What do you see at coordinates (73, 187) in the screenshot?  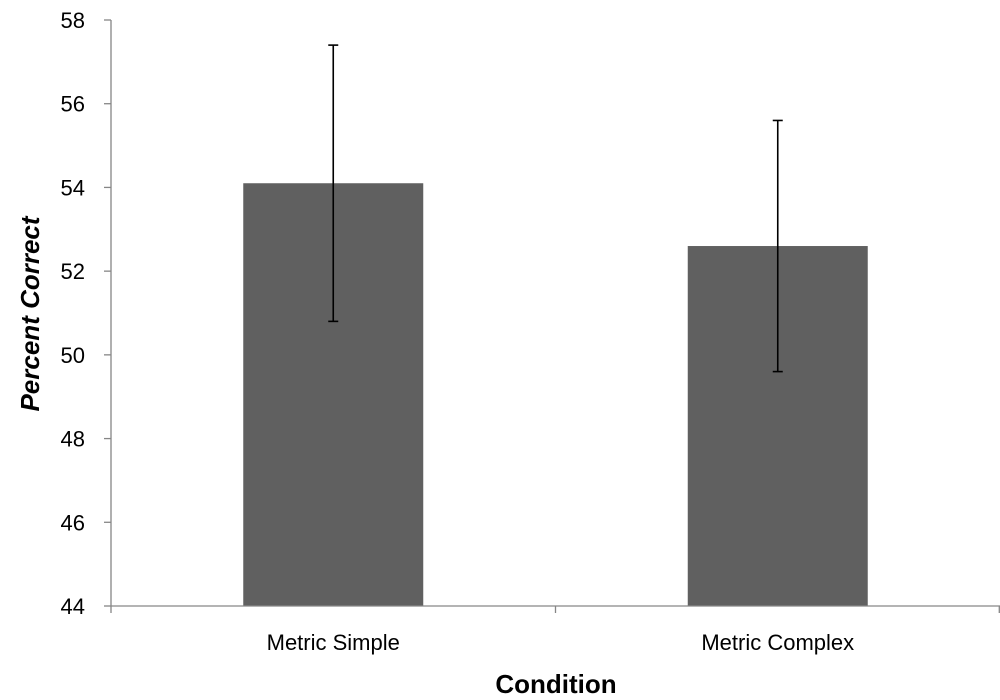 I see `y-tick-label: 54` at bounding box center [73, 187].